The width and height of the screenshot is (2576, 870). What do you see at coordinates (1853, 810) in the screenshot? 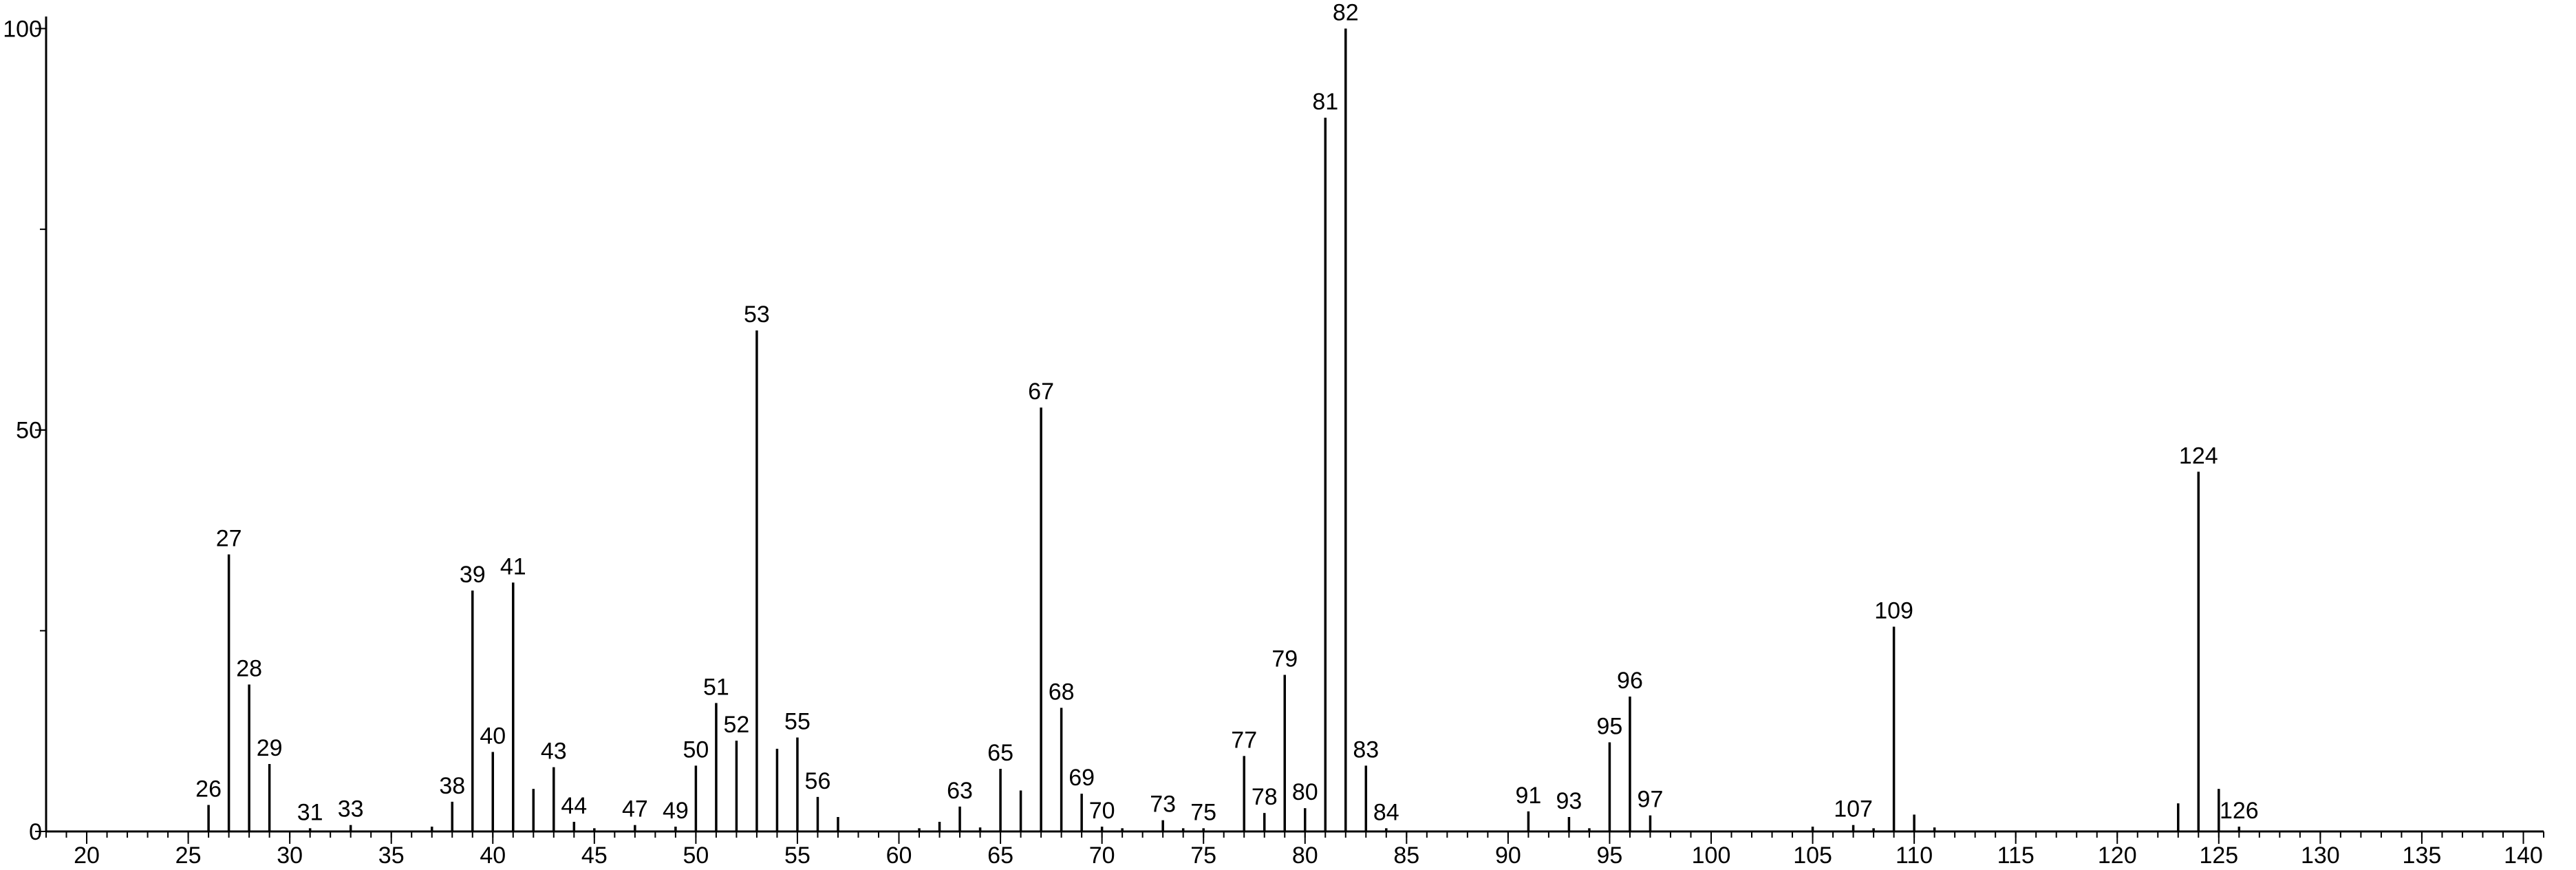
I see `peak-label: 107` at bounding box center [1853, 810].